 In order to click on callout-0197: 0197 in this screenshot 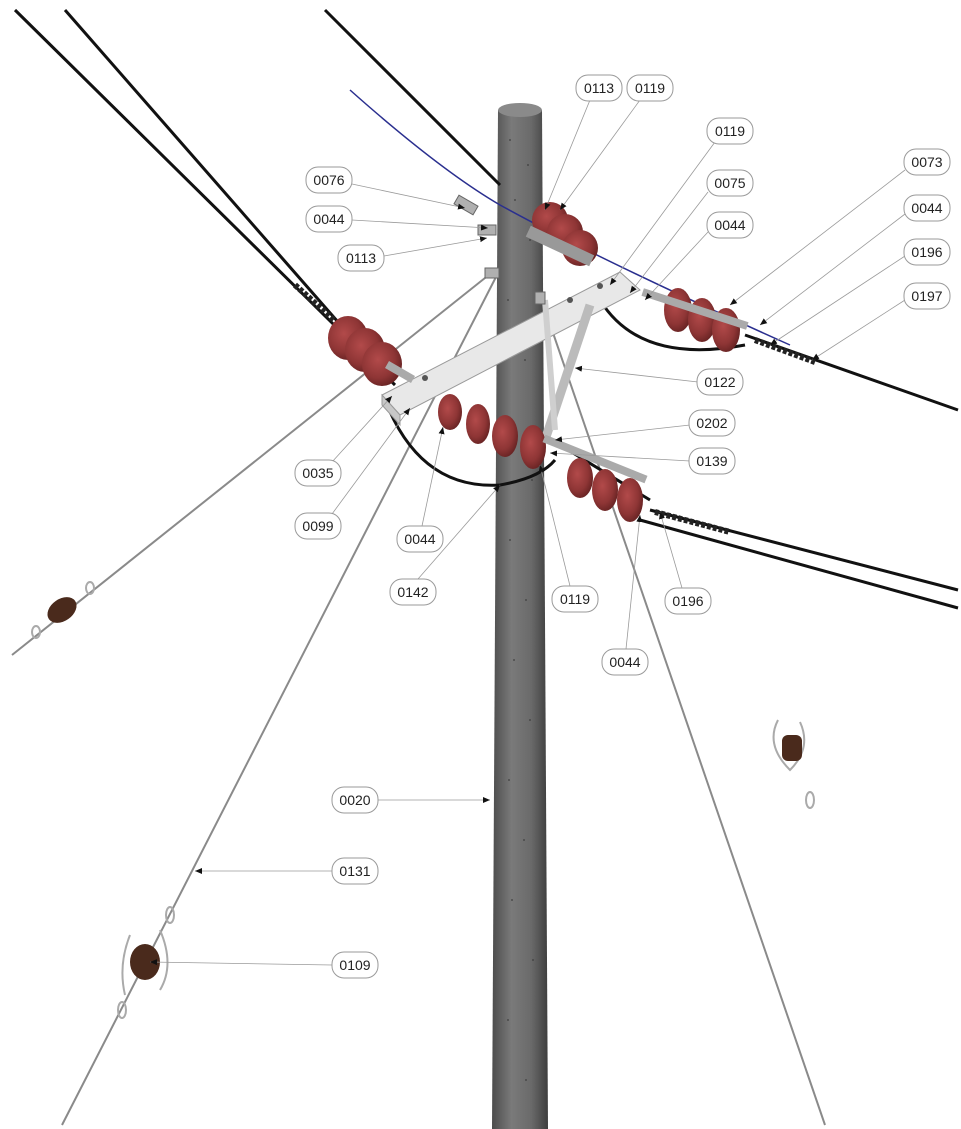, I will do `click(881, 321)`.